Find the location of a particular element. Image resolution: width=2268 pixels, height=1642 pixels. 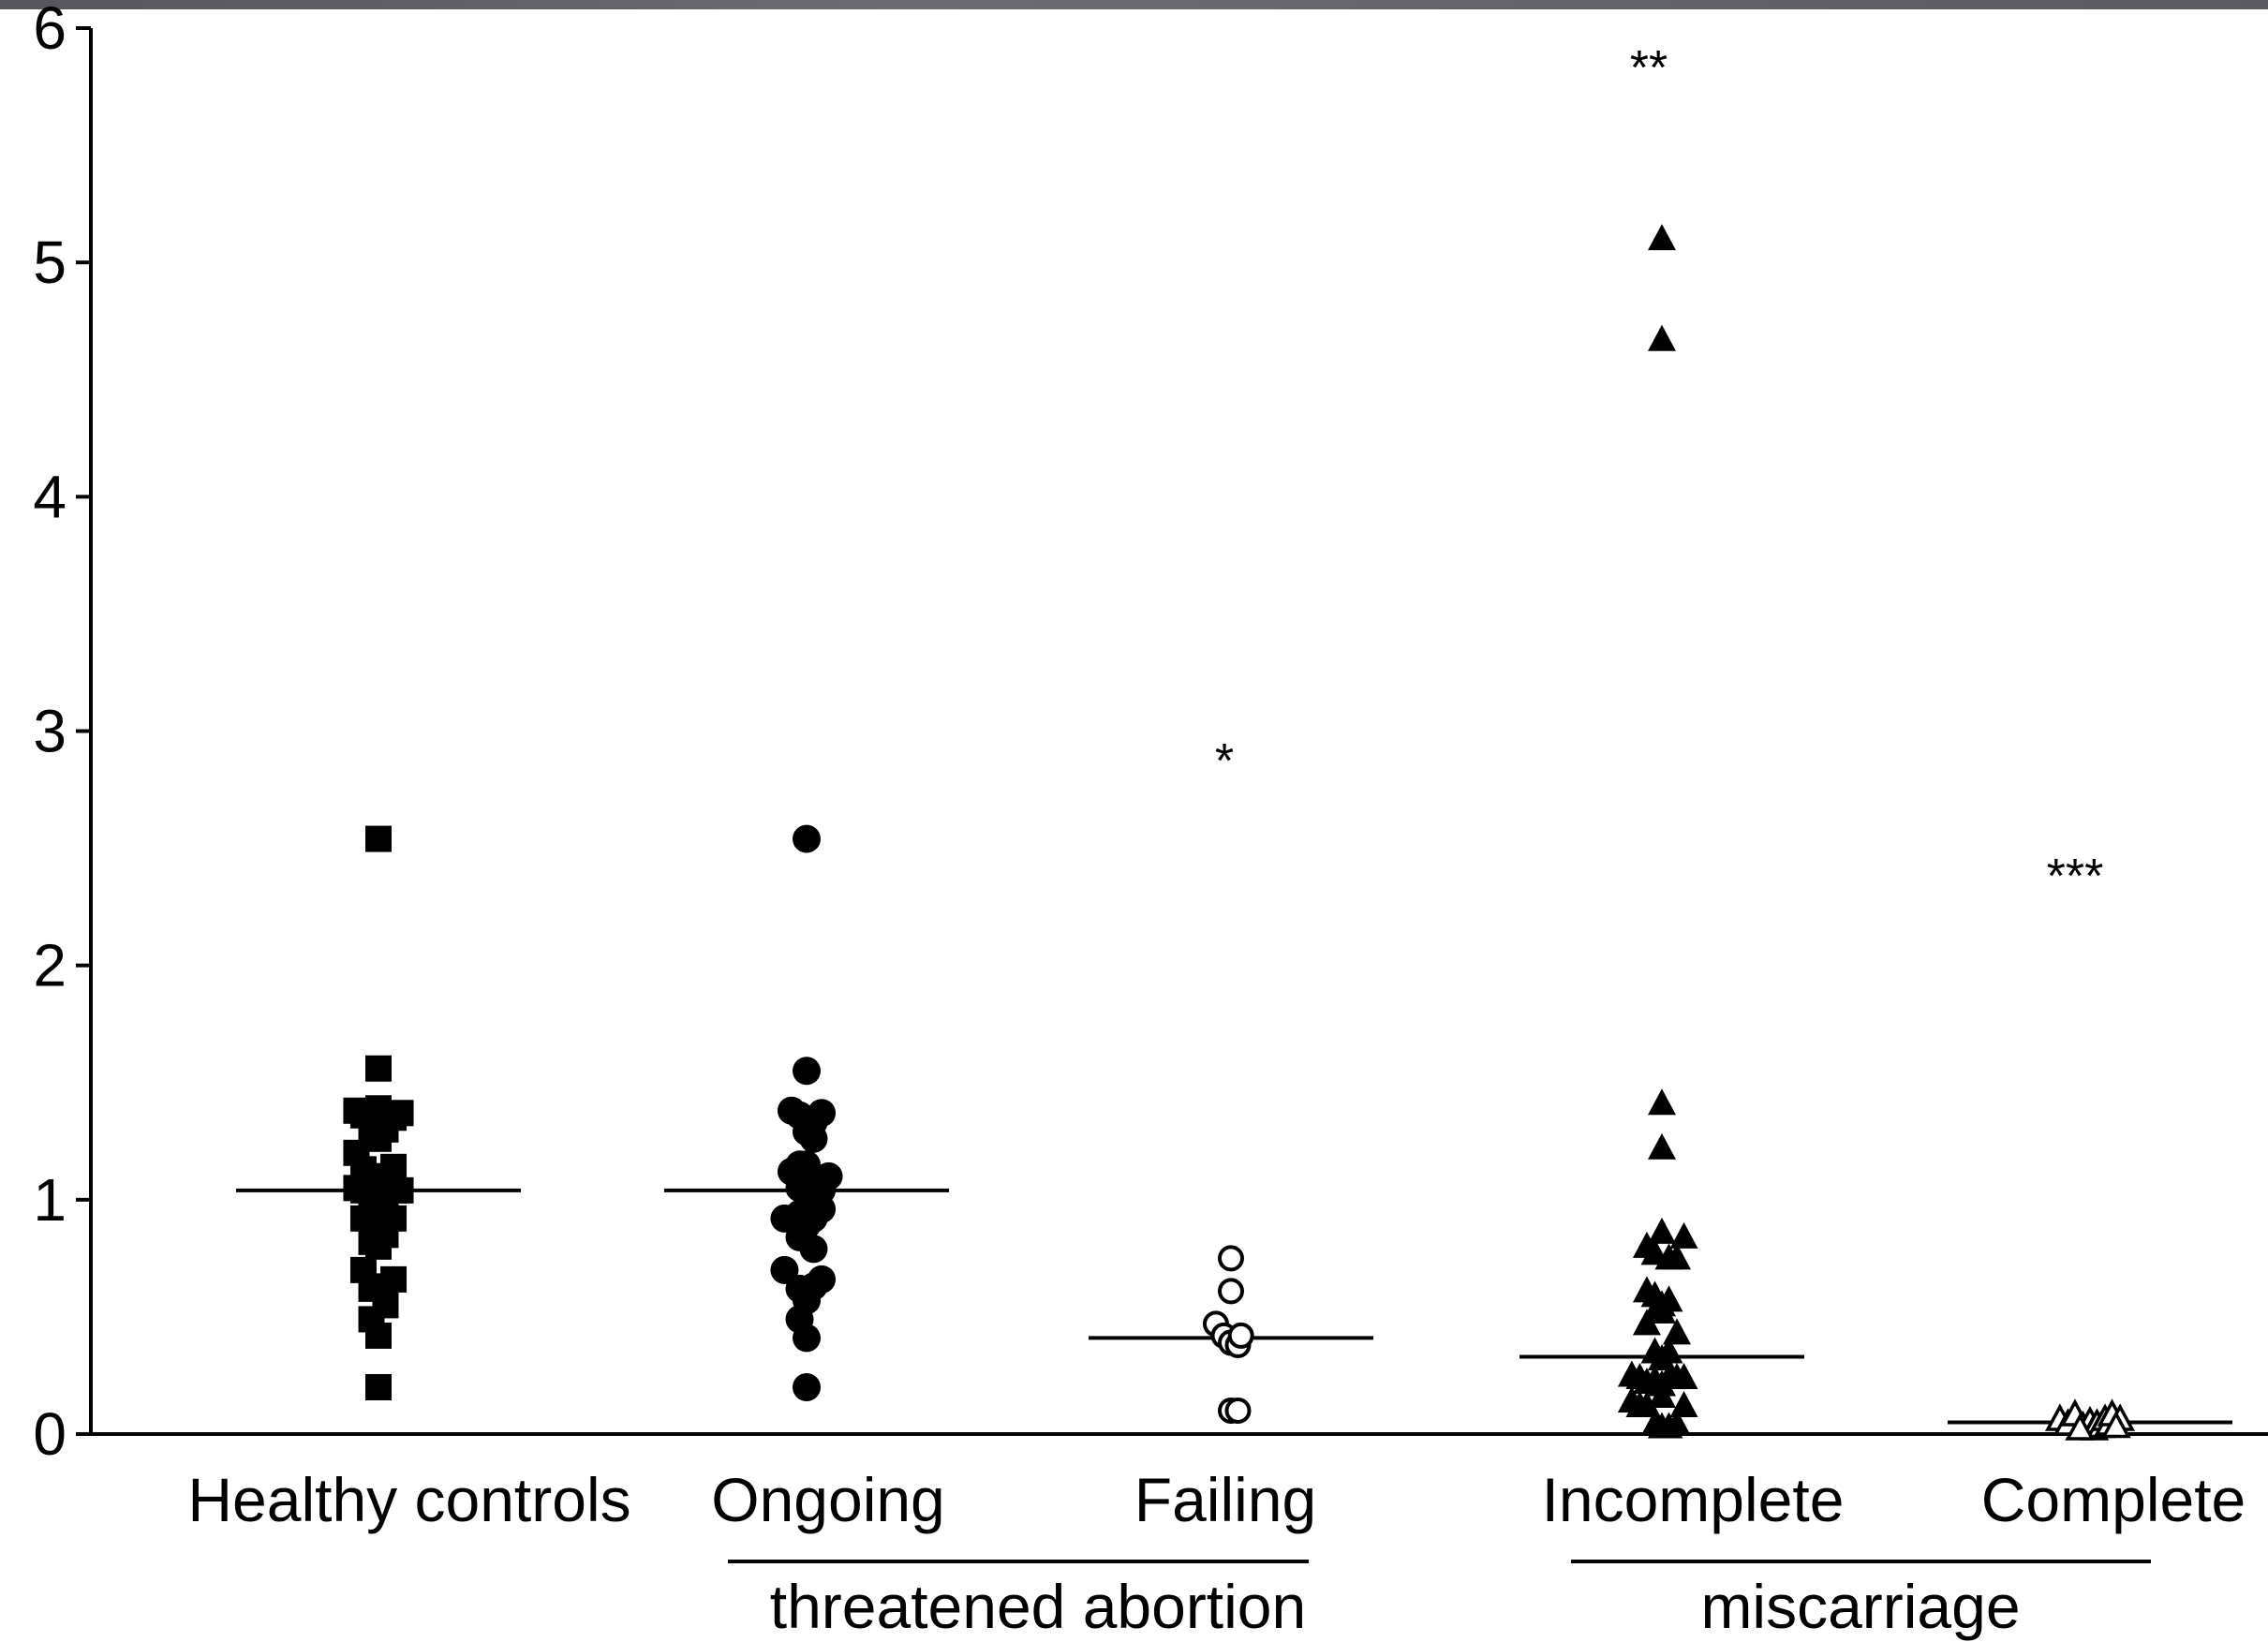

category-label: Incomplete is located at coordinates (1693, 1499).